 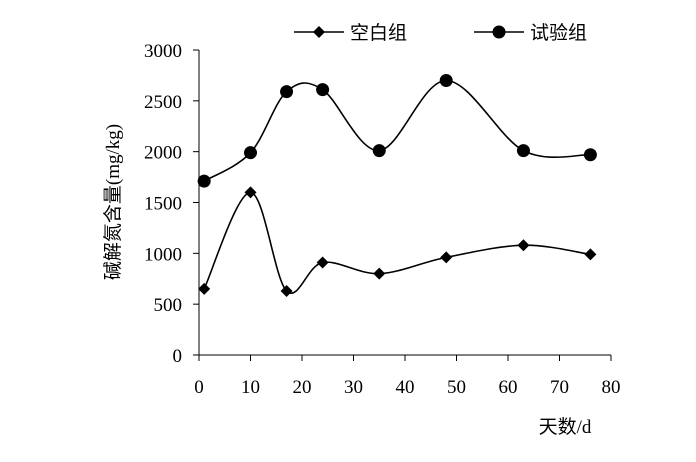 What do you see at coordinates (440, 33) in the screenshot?
I see `legend: 空白组 试验组` at bounding box center [440, 33].